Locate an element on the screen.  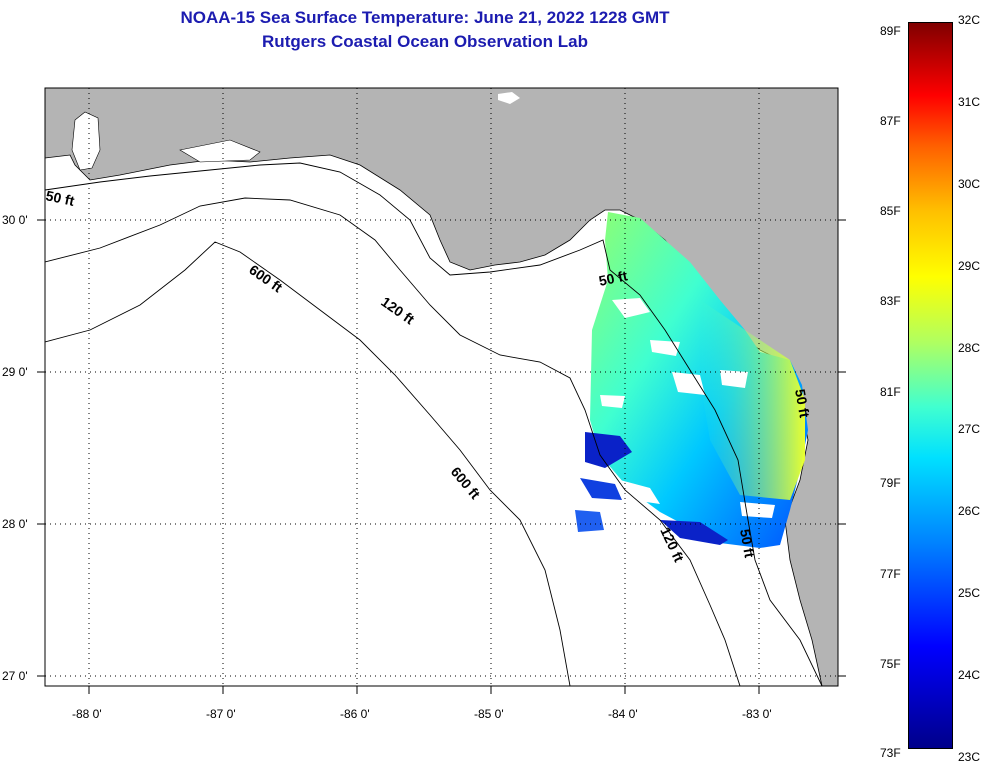
colorbar-c-label: 24C is located at coordinates (969, 675).